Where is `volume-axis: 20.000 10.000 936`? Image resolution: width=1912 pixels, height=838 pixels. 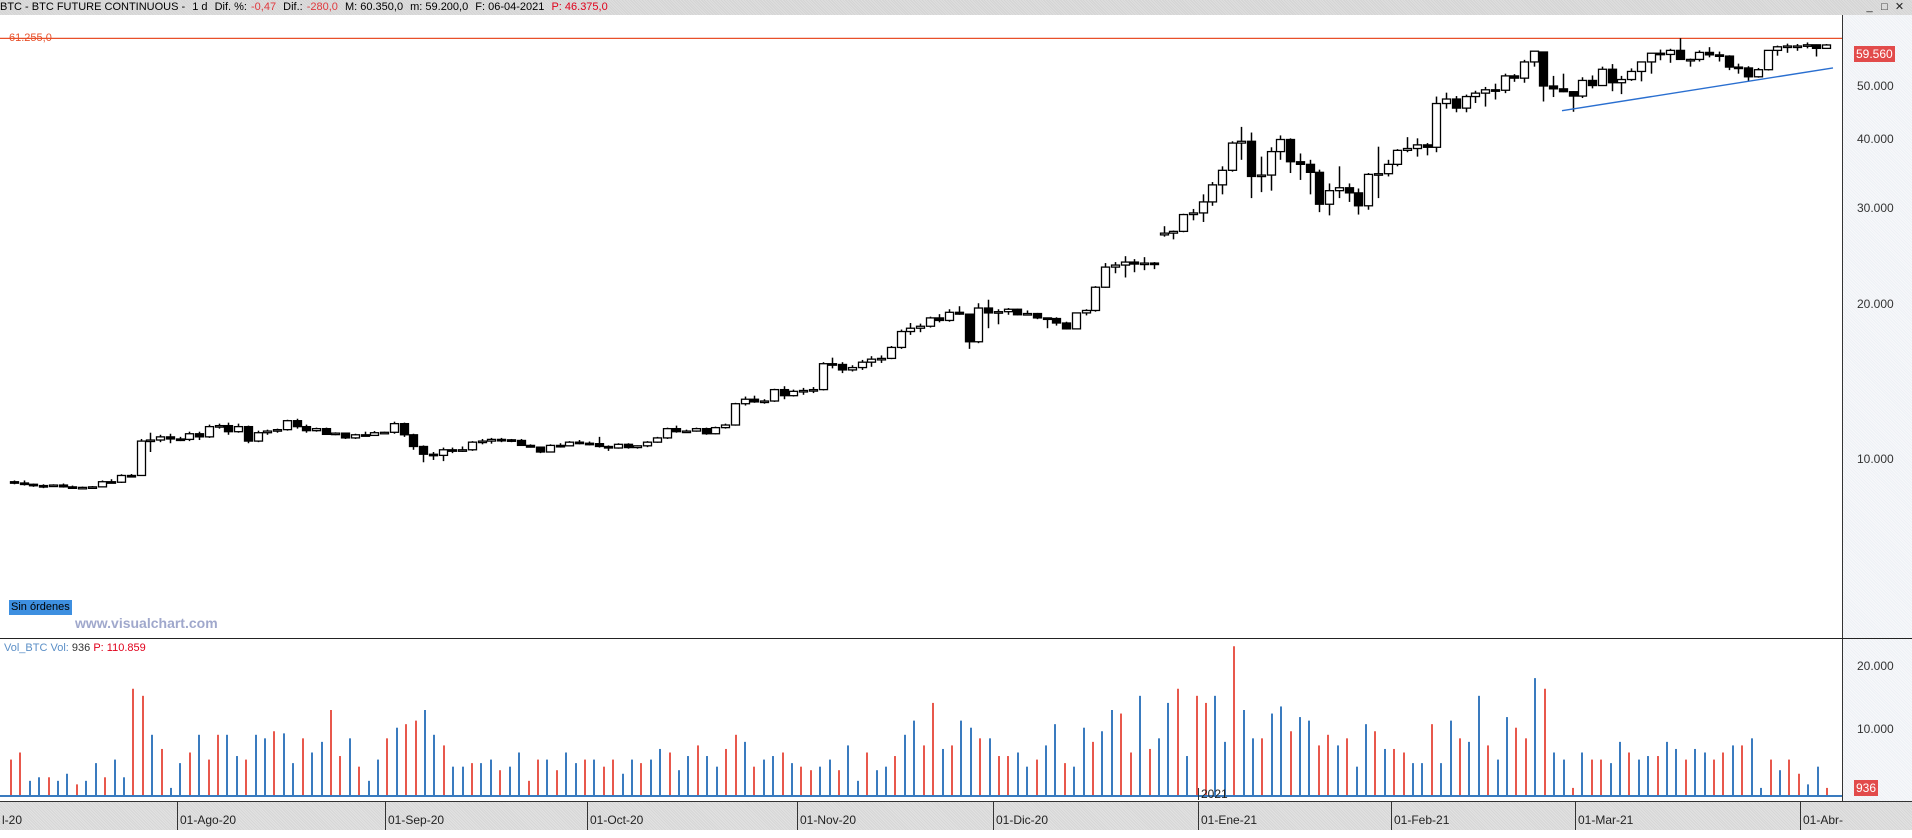 volume-axis: 20.000 10.000 936 is located at coordinates (1877, 720).